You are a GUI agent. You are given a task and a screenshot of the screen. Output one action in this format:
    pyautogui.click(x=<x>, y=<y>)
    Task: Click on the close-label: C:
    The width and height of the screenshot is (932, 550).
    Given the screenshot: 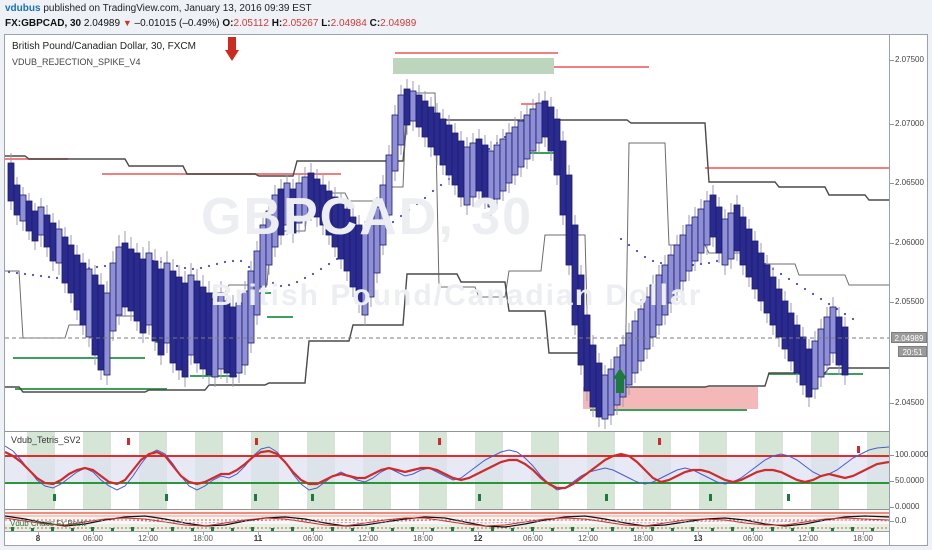 What is the action you would take?
    pyautogui.click(x=375, y=23)
    